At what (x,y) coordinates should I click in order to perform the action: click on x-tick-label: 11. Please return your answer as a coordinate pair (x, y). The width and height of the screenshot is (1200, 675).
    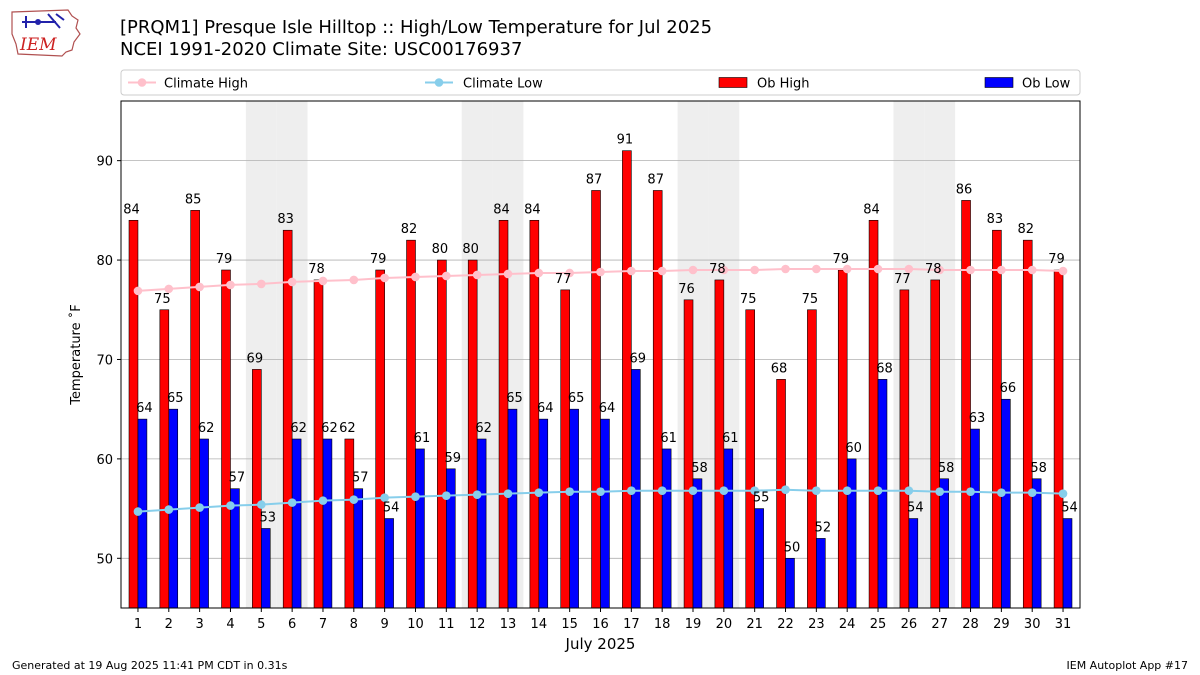
    Looking at the image, I should click on (446, 624).